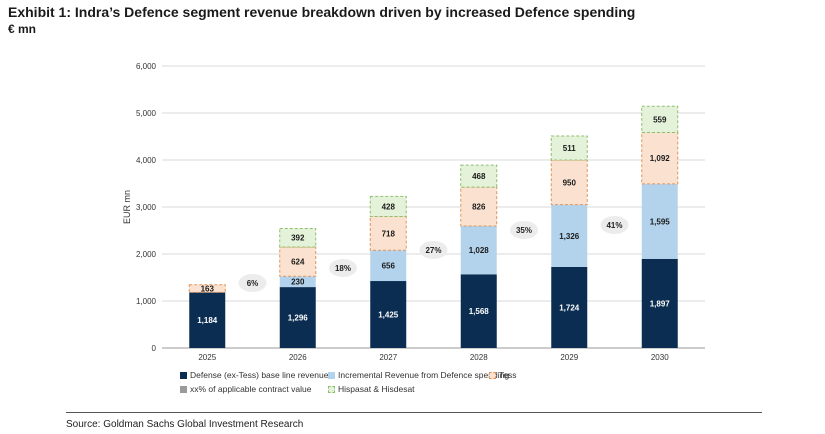 The height and width of the screenshot is (434, 825). What do you see at coordinates (183, 375) in the screenshot?
I see `legend-swatch-baseline` at bounding box center [183, 375].